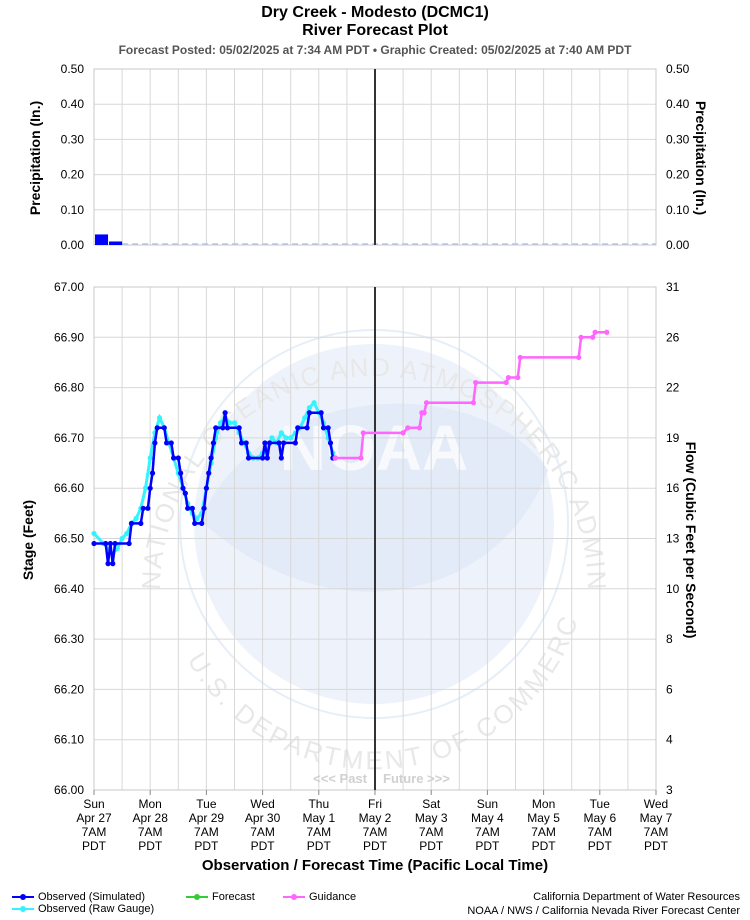 The width and height of the screenshot is (750, 920). What do you see at coordinates (416, 778) in the screenshot?
I see `future-label: Future >>>` at bounding box center [416, 778].